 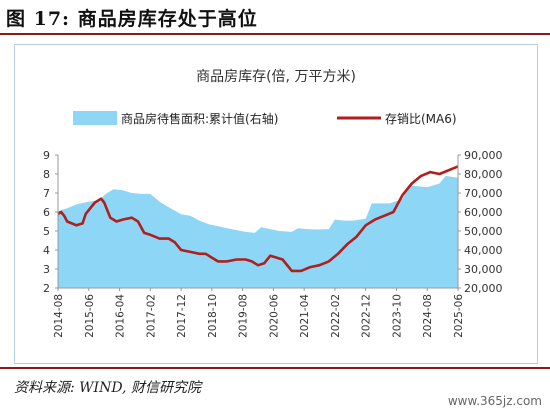 What do you see at coordinates (46, 231) in the screenshot?
I see `y-left-tick-label: 5` at bounding box center [46, 231].